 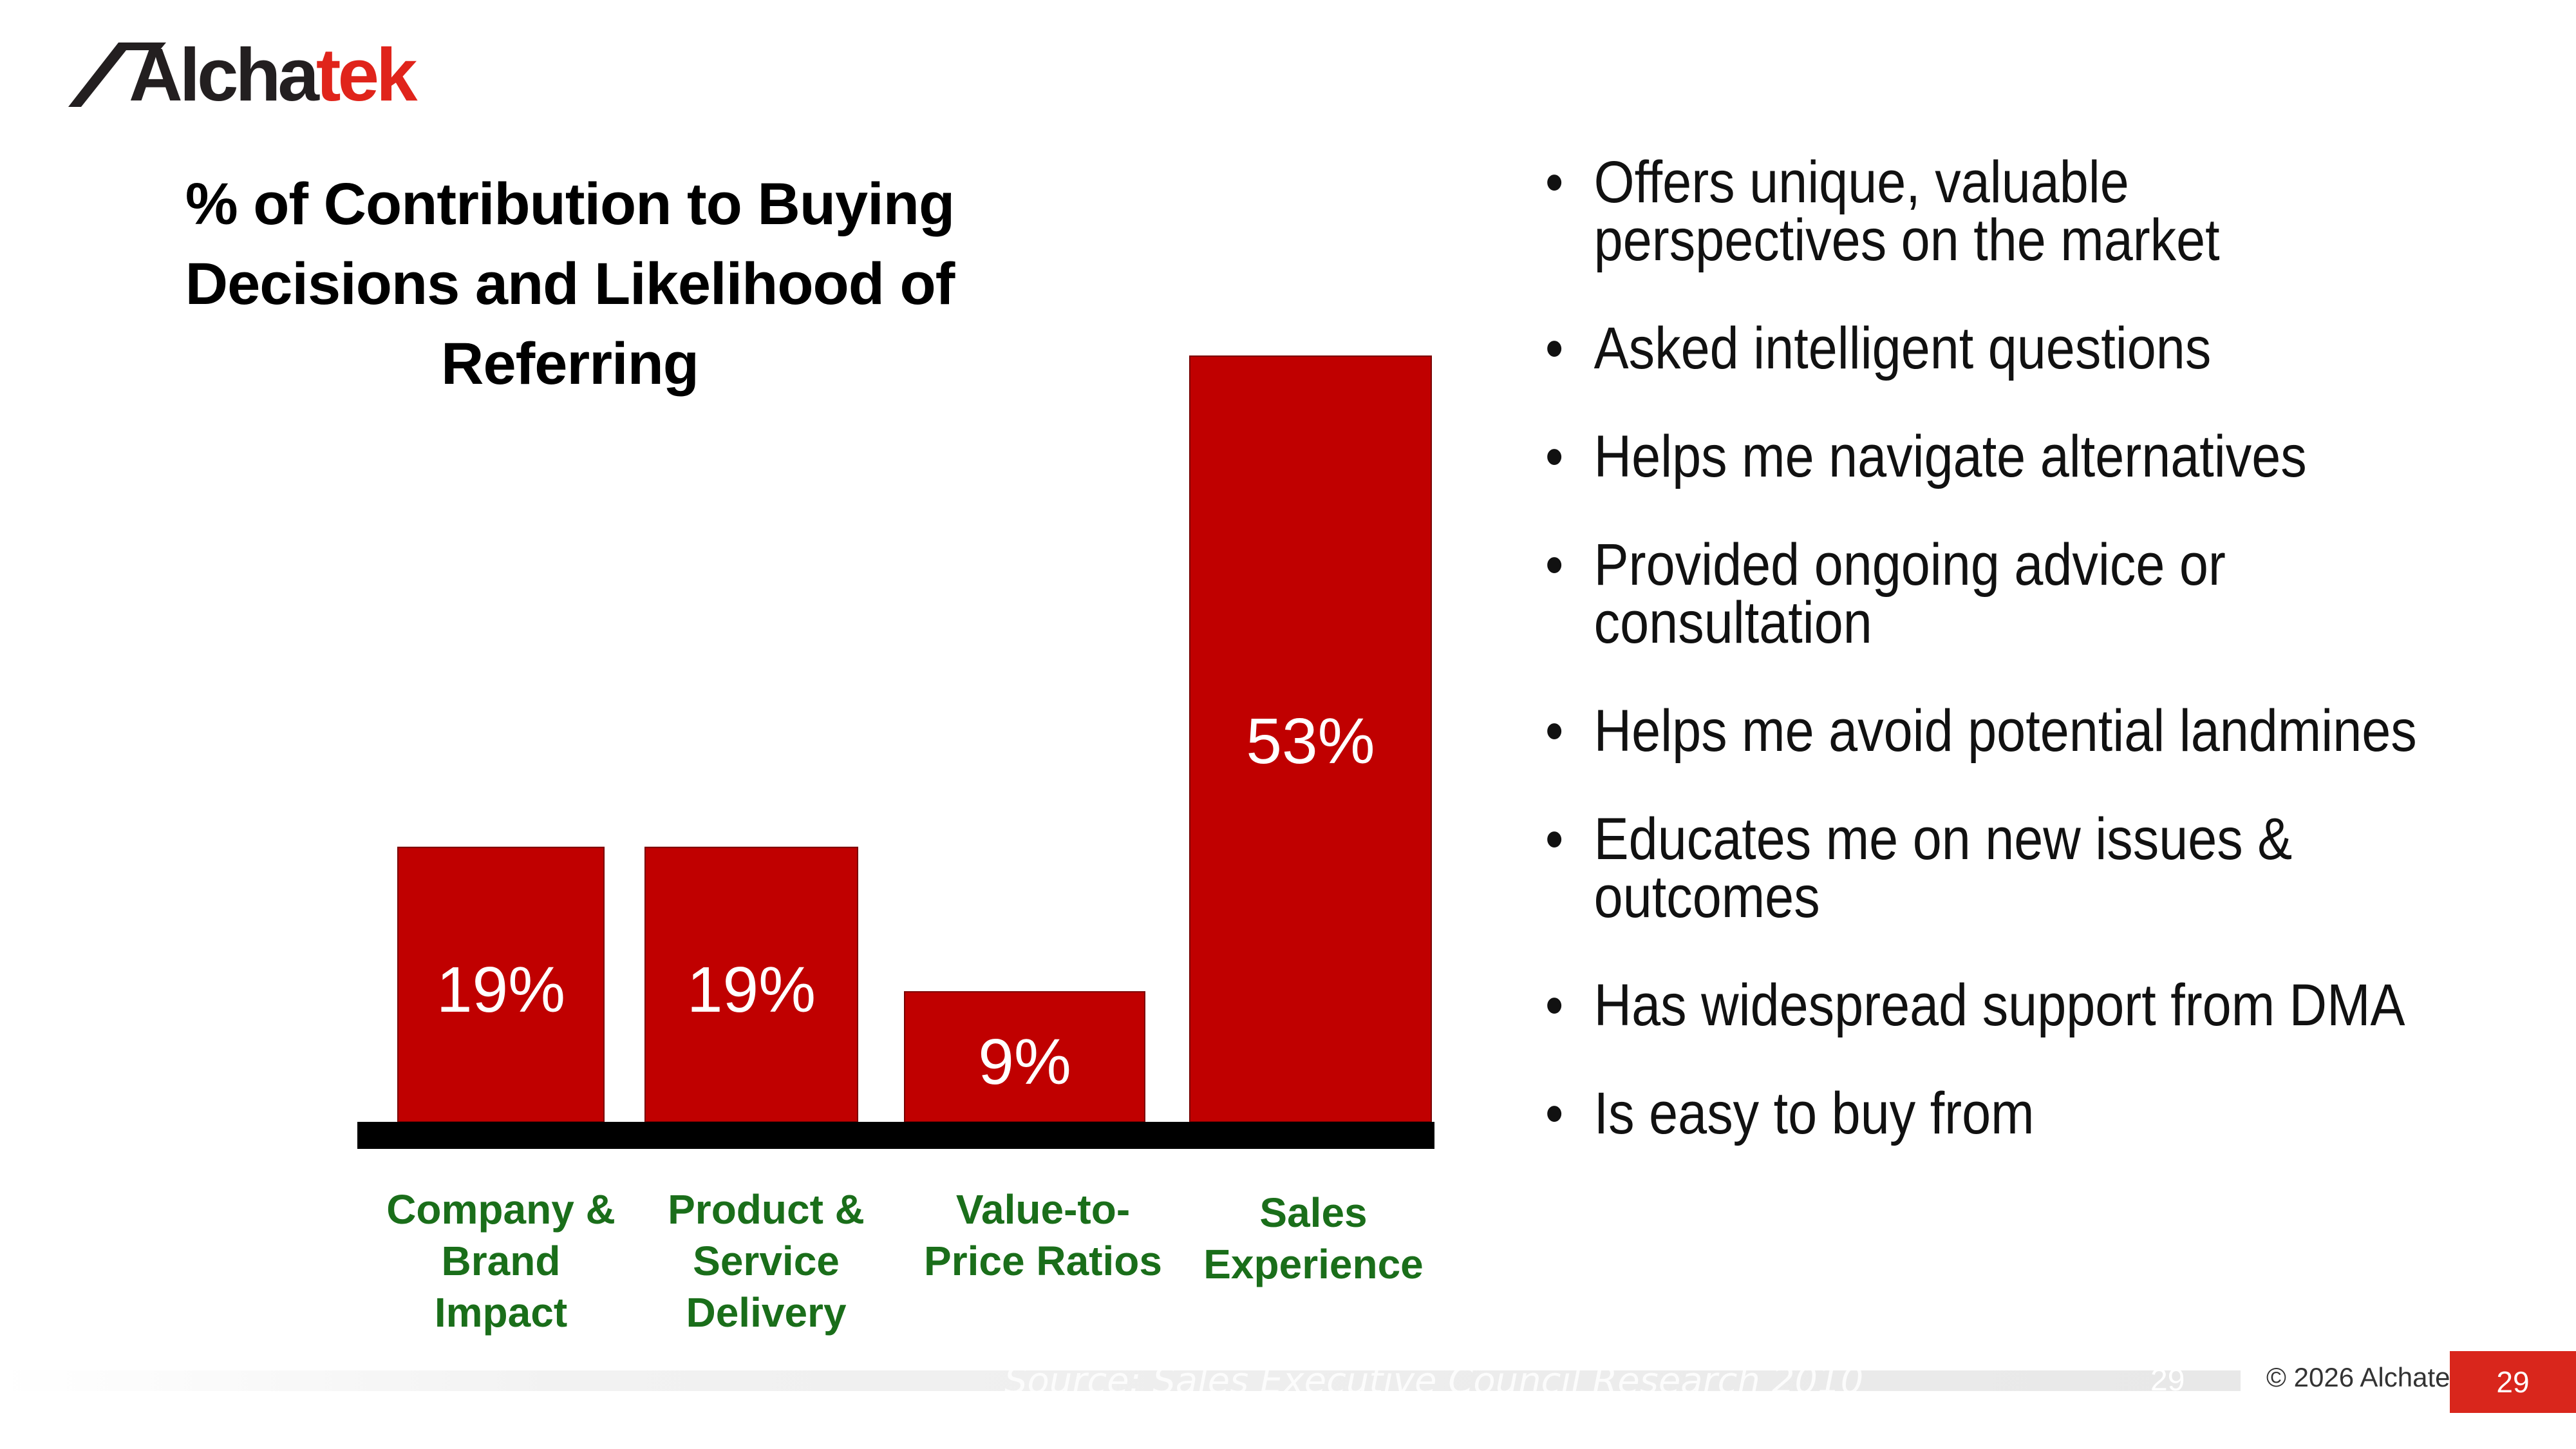 I want to click on x-tick-label: Product & Service Delivery, so click(x=766, y=1261).